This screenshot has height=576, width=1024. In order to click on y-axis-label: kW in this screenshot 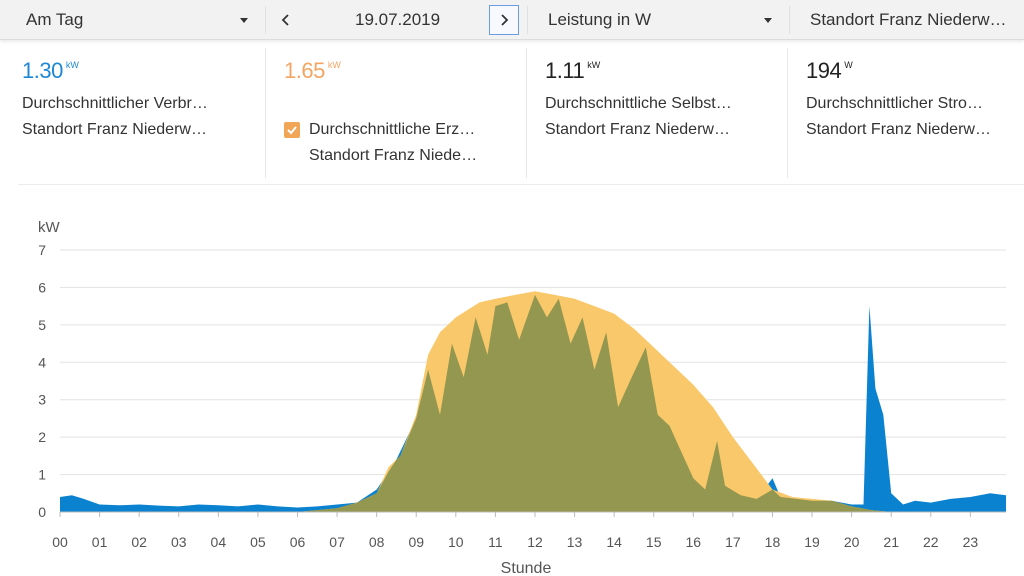, I will do `click(49, 227)`.